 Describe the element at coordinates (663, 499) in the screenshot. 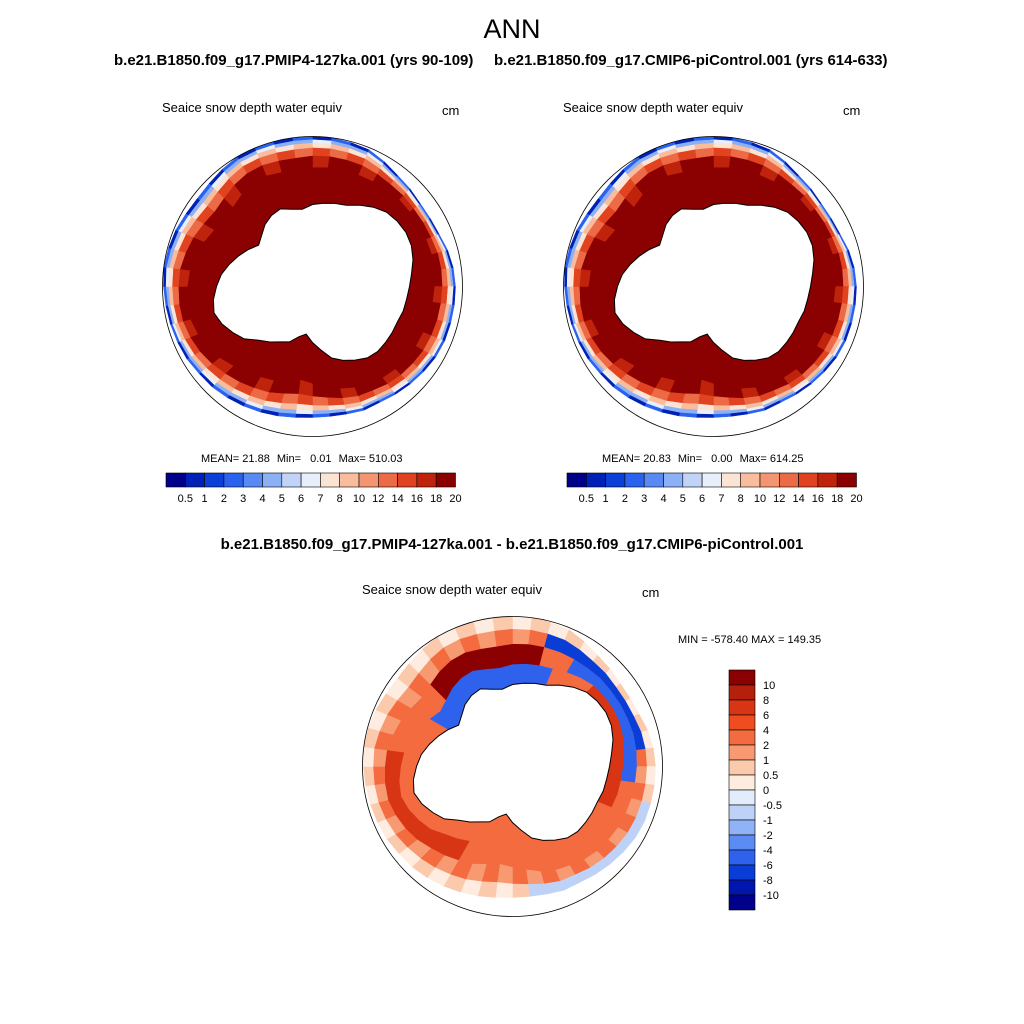

I see `panel2-colorbar-tick-label: 4` at that location.